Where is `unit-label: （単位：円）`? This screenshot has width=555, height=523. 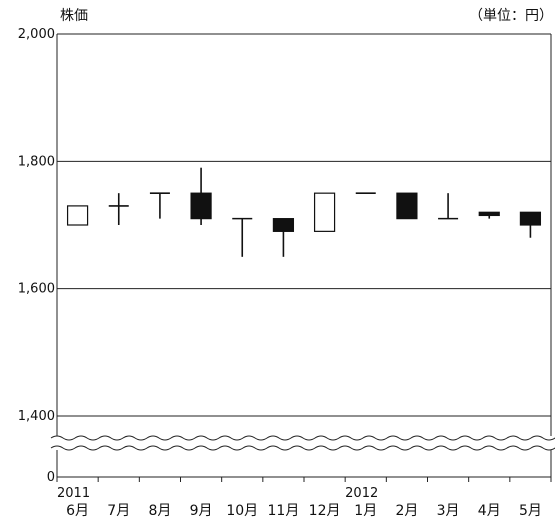 unit-label: （単位：円） is located at coordinates (511, 16).